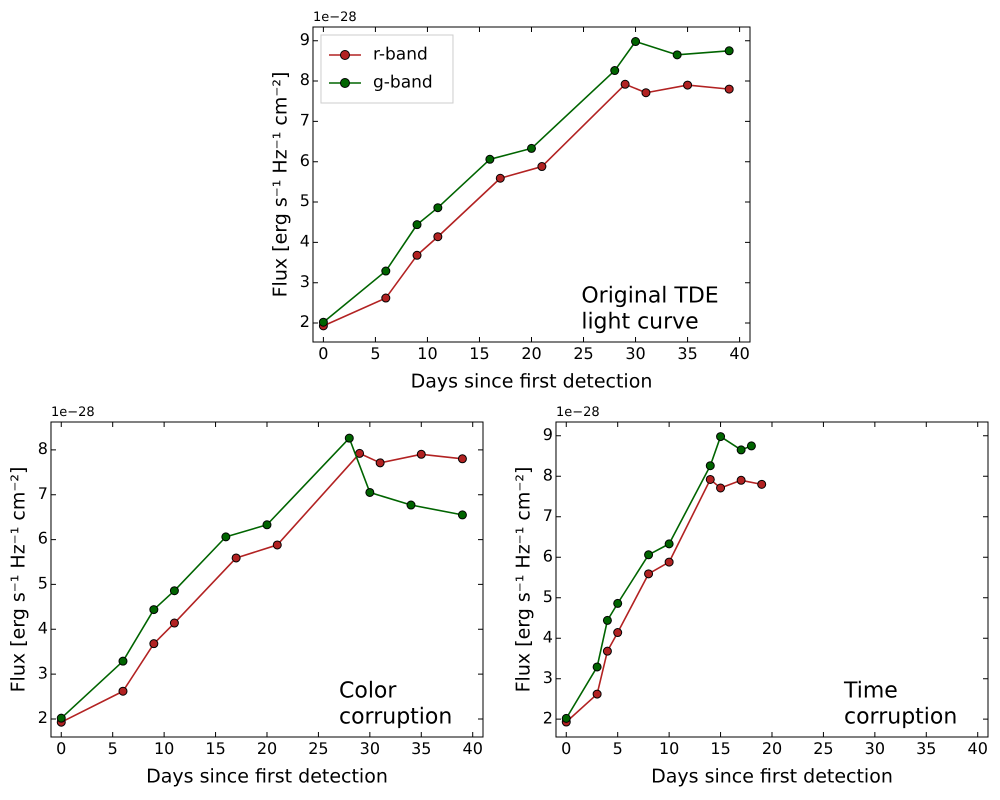  Describe the element at coordinates (267, 748) in the screenshot. I see `x-tick-label: 20` at that location.